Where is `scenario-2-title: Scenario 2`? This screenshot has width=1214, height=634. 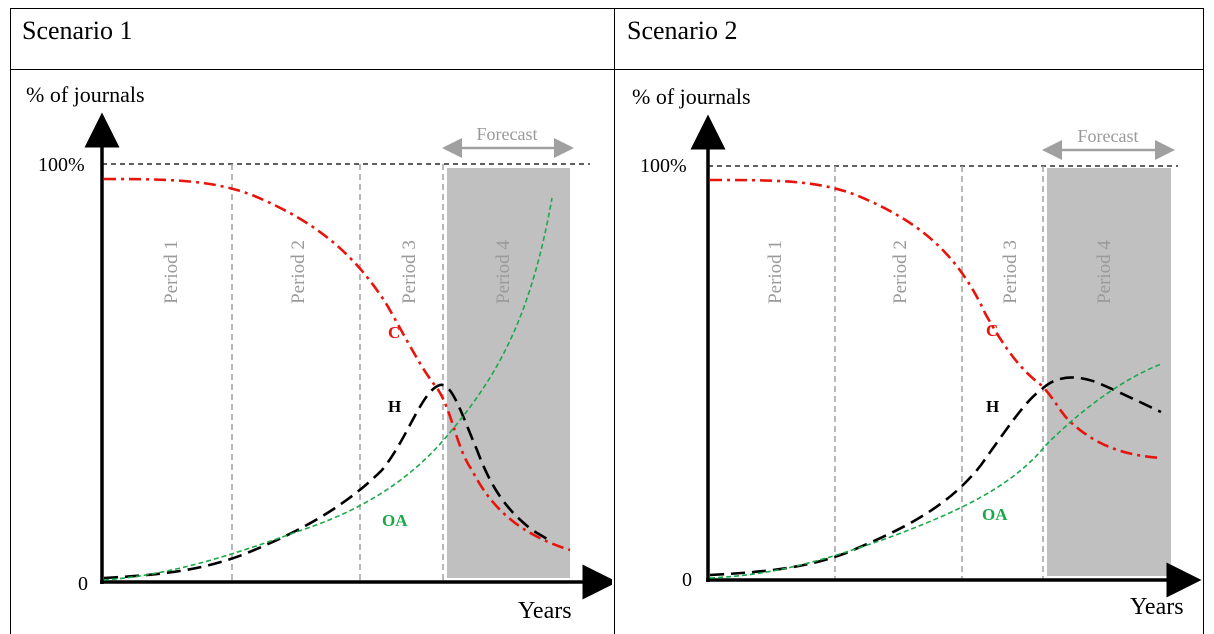 scenario-2-title: Scenario 2 is located at coordinates (682, 30).